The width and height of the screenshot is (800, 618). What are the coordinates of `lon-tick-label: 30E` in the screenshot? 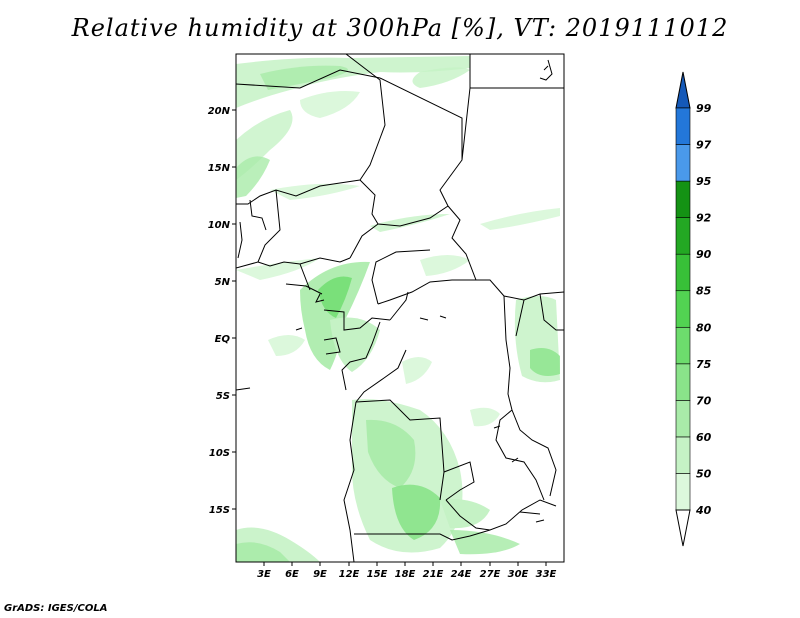 It's located at (518, 574).